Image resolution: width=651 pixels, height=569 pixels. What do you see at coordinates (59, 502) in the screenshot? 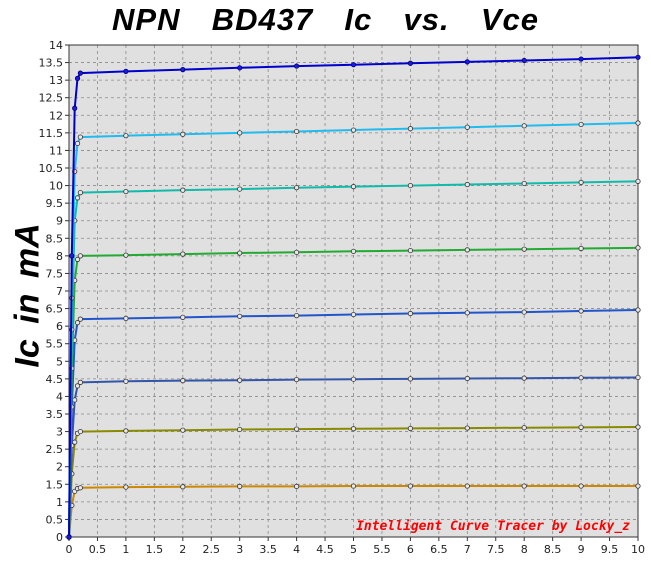
I see `y-tick-label: 1` at bounding box center [59, 502].